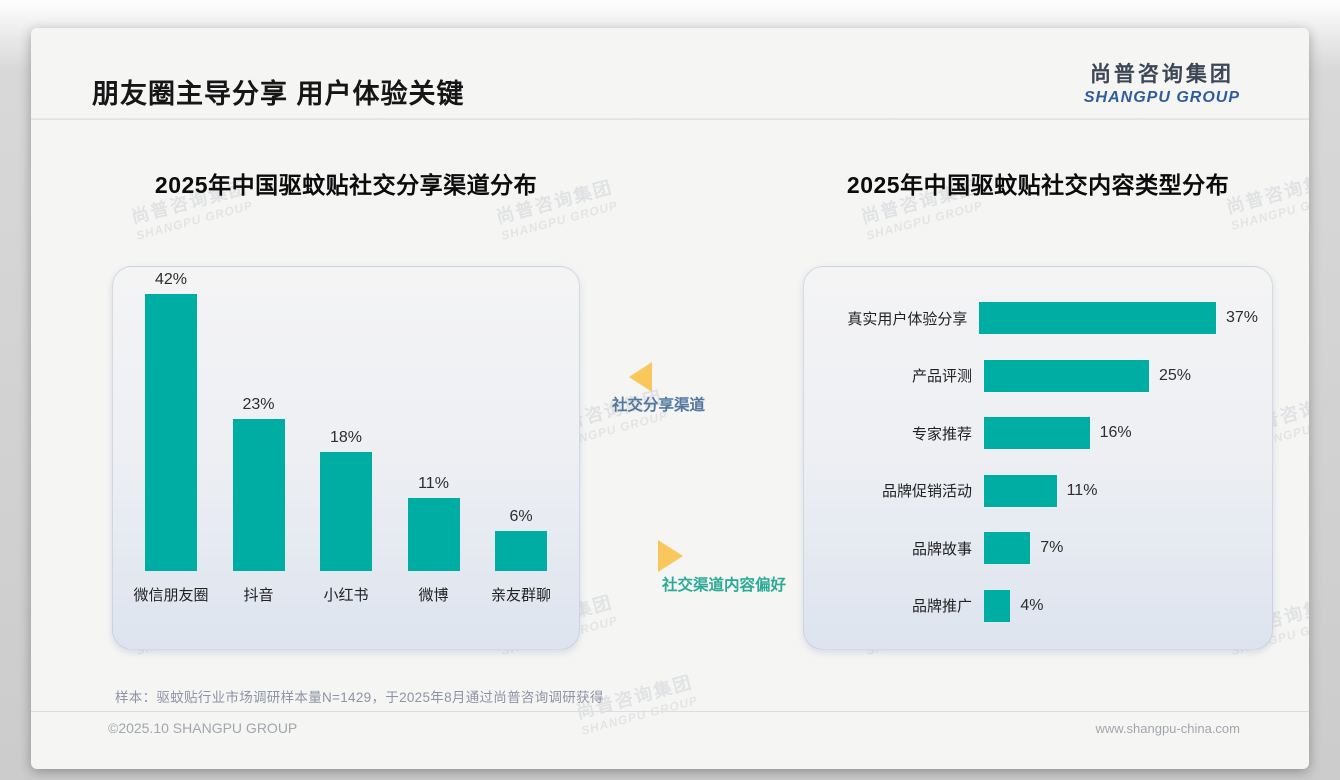  What do you see at coordinates (520, 595) in the screenshot?
I see `bar-category-label: 亲友群聊` at bounding box center [520, 595].